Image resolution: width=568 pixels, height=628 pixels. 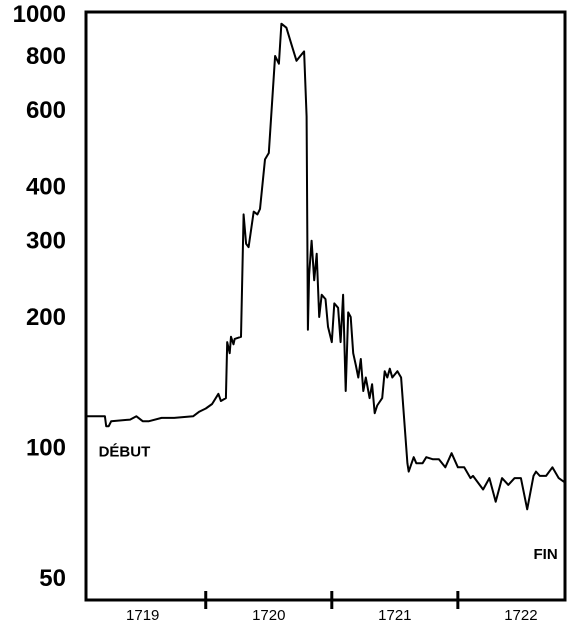 What do you see at coordinates (39, 296) in the screenshot?
I see `y-tick-labels: 50 100 200 300 400 600 800 1000` at bounding box center [39, 296].